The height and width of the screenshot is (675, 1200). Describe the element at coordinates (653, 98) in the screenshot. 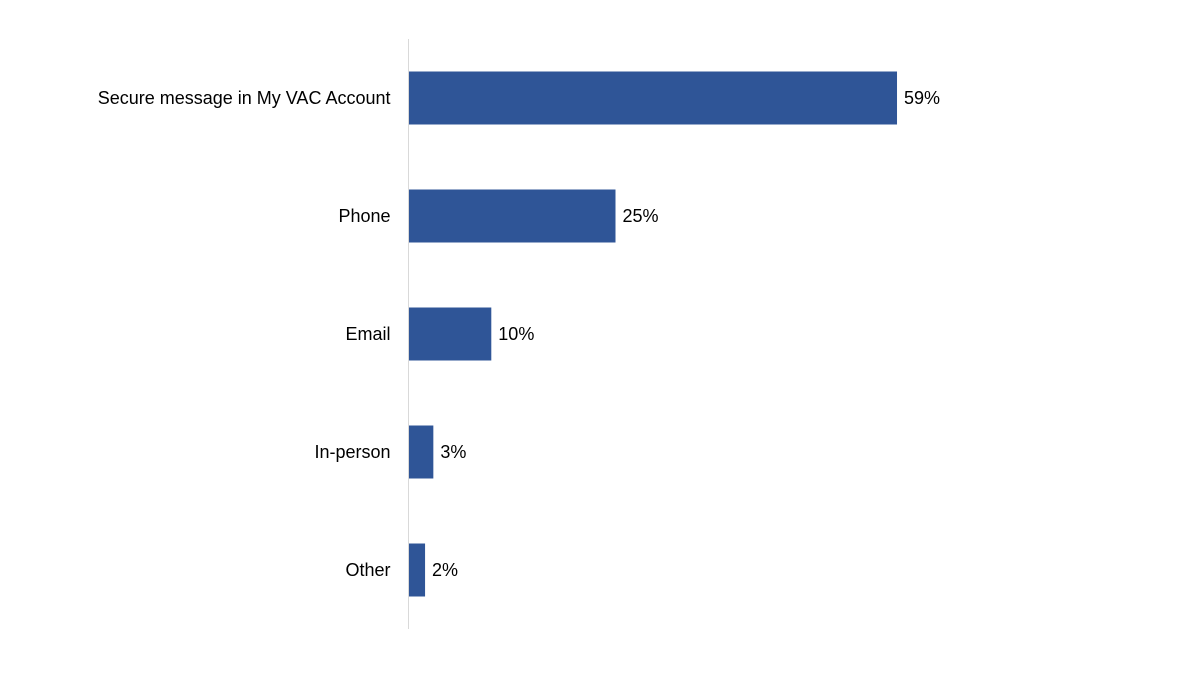

I see `bar-secure-message-in-my-vac-account` at that location.